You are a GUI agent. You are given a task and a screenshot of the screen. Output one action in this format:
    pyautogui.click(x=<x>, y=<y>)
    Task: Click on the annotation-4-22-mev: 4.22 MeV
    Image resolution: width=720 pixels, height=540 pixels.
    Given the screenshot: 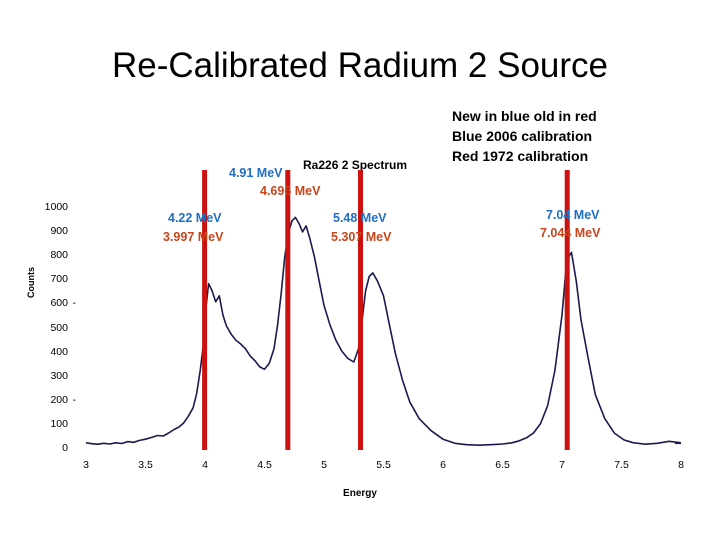 What is the action you would take?
    pyautogui.click(x=195, y=218)
    